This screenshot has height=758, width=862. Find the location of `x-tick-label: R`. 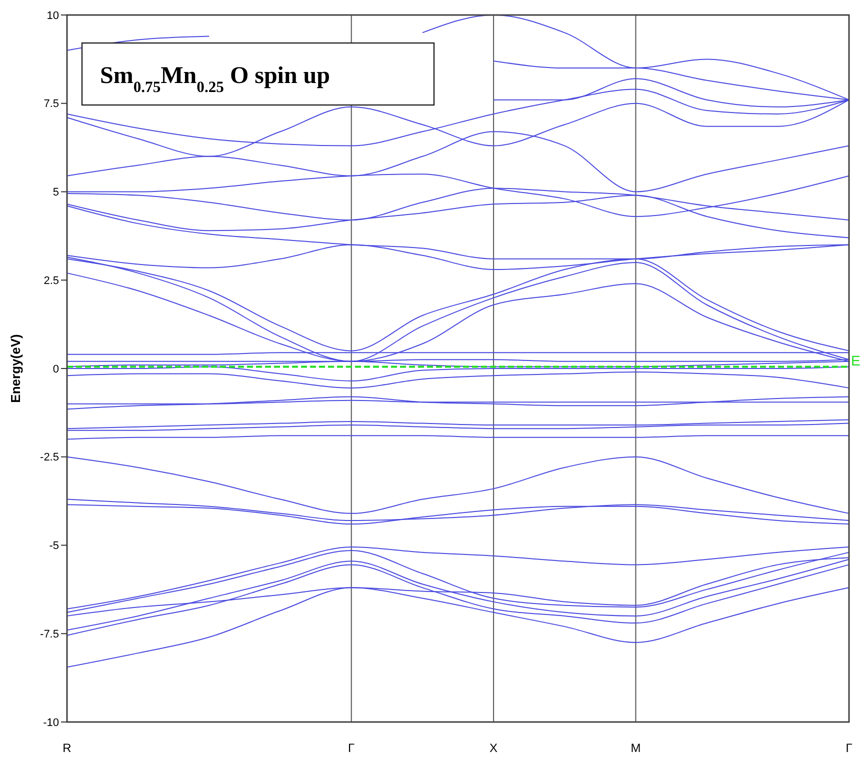

x-tick-label: R is located at coordinates (67, 748).